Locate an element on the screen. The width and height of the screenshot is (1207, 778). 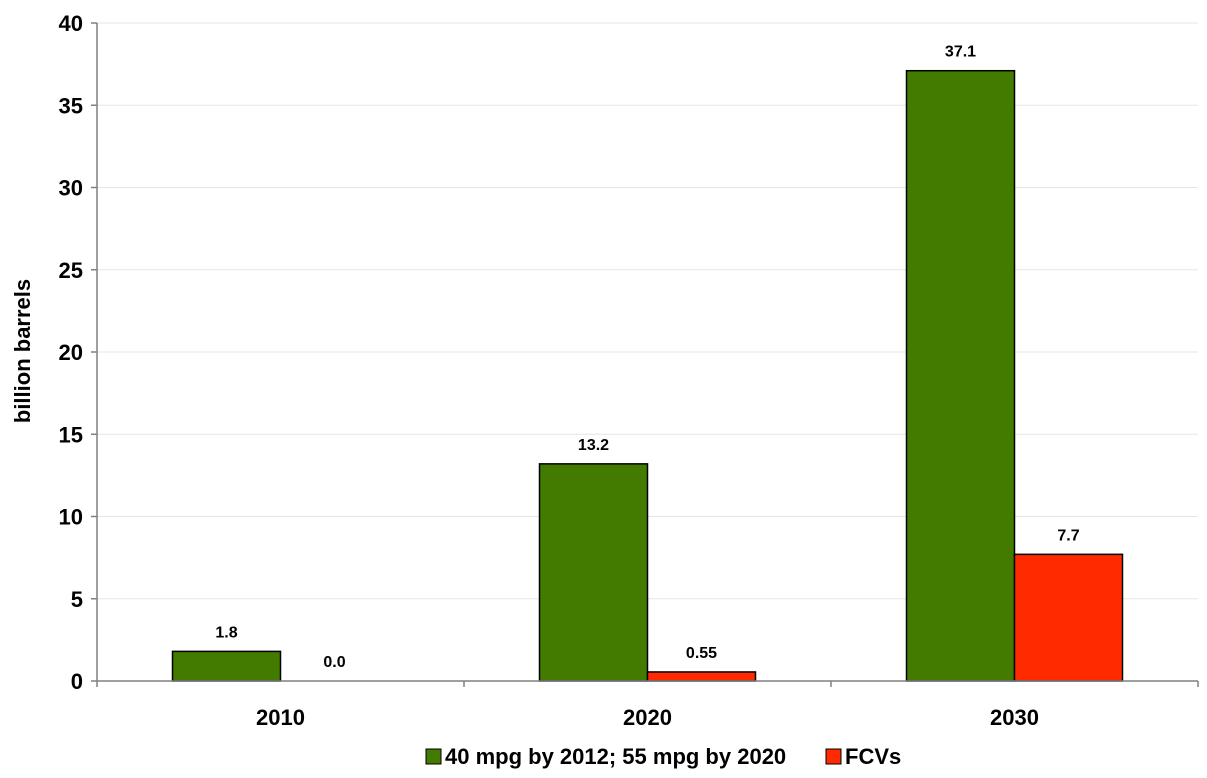
legend-label: FCVs is located at coordinates (873, 756).